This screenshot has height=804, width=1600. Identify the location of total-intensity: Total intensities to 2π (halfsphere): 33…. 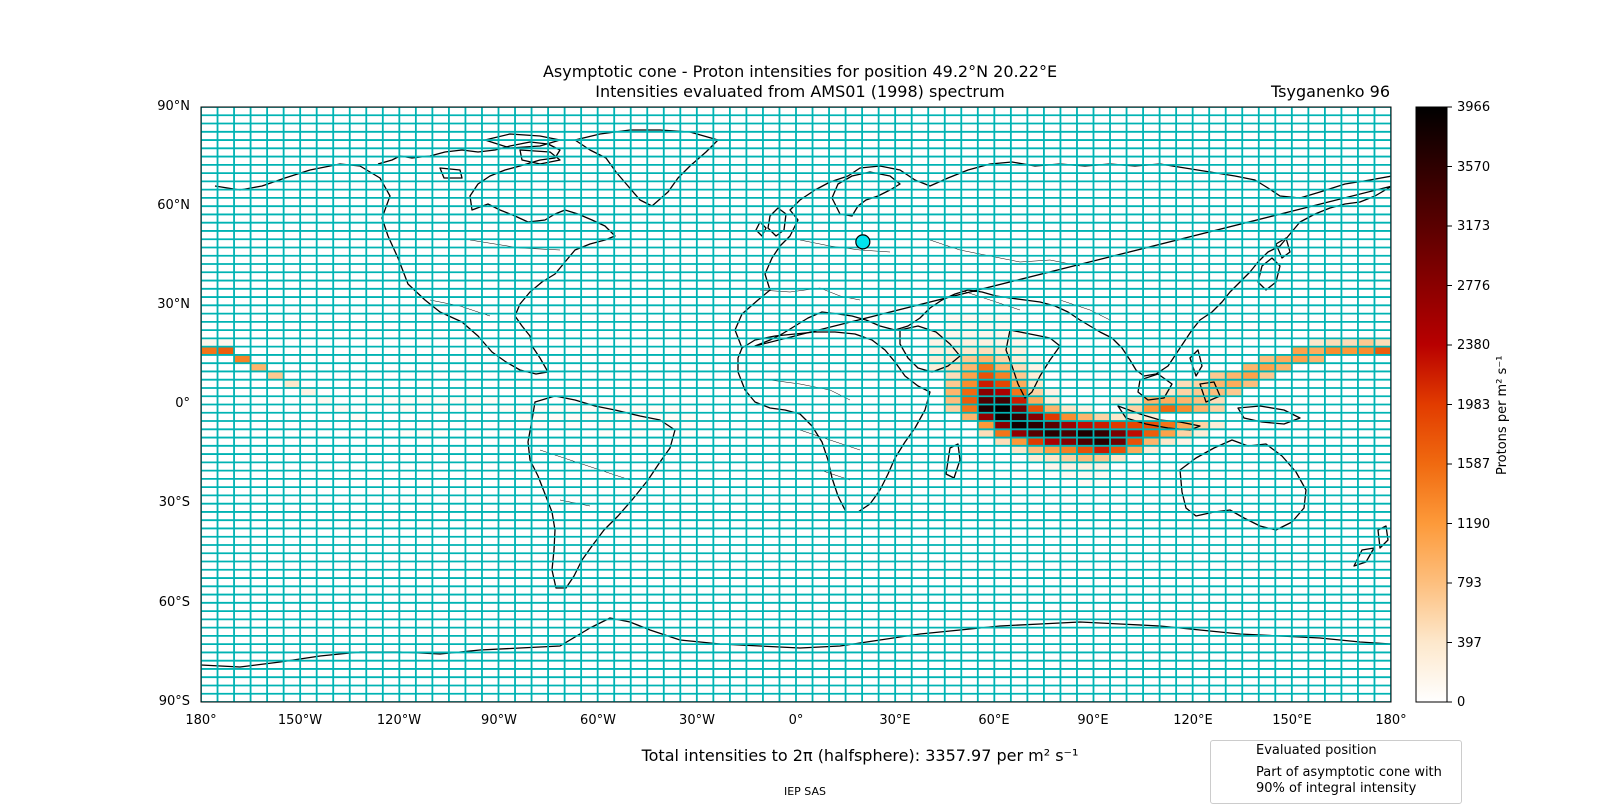
(860, 755).